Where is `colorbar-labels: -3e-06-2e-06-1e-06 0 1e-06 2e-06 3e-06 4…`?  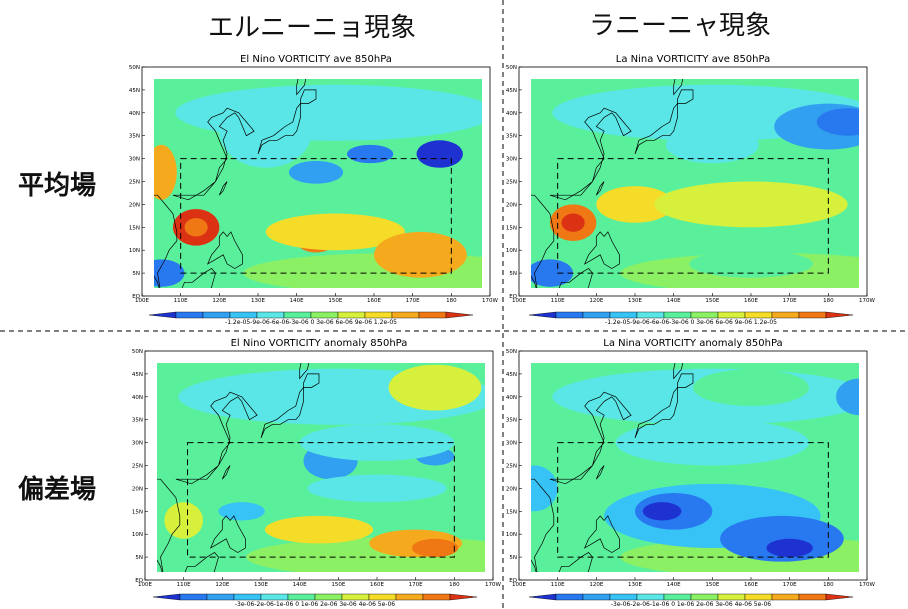
colorbar-labels: -3e-06-2e-06-1e-06 0 1e-06 2e-06 3e-06 4… is located at coordinates (691, 604).